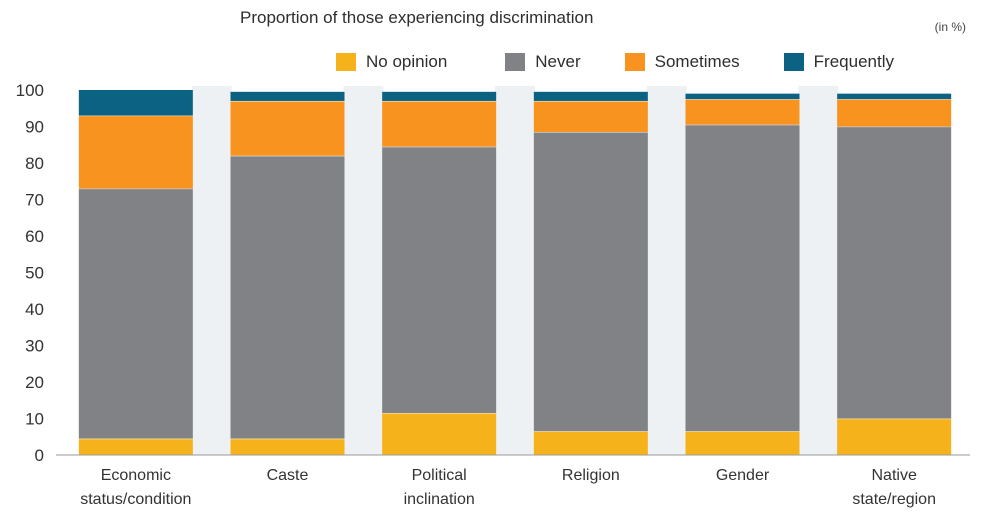 The image size is (982, 513). What do you see at coordinates (135, 499) in the screenshot?
I see `x-category-label: status/condition` at bounding box center [135, 499].